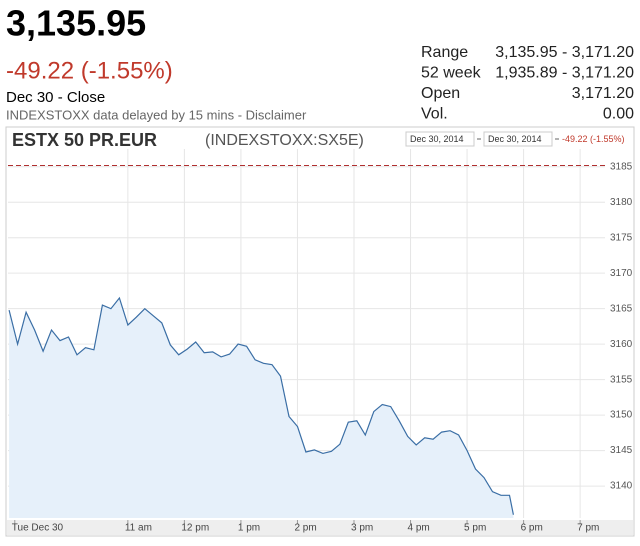  Describe the element at coordinates (84, 140) in the screenshot. I see `chart-title: ESTX 50 PR.EUR` at that location.